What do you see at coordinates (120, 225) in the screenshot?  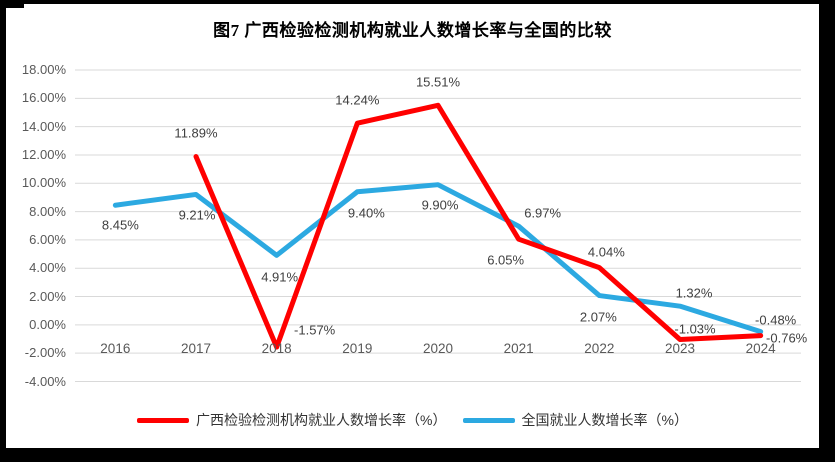 I see `data-label: 8.45%` at bounding box center [120, 225].